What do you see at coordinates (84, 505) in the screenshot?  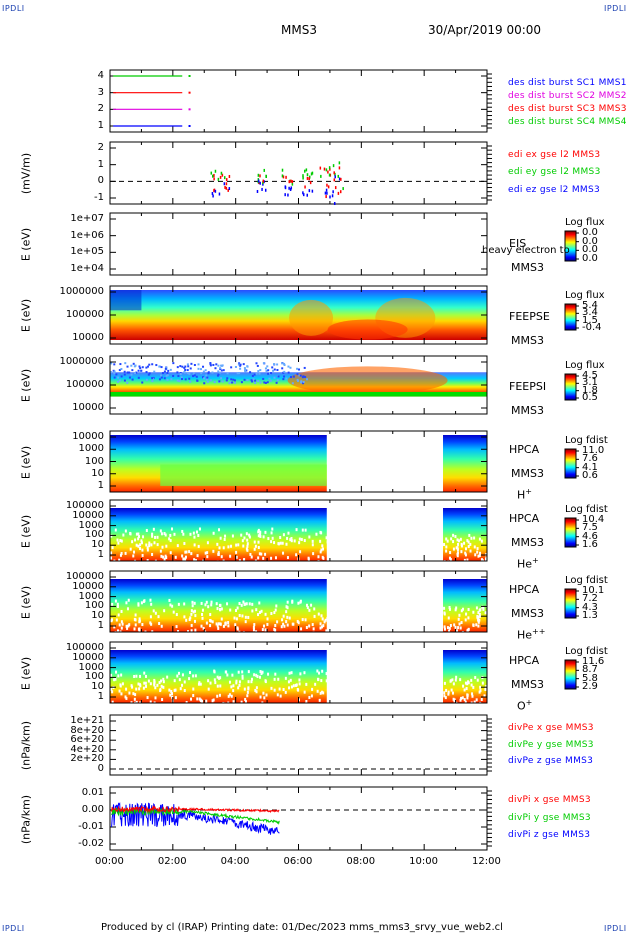 I see `y-tick-label: 100000` at bounding box center [84, 505].